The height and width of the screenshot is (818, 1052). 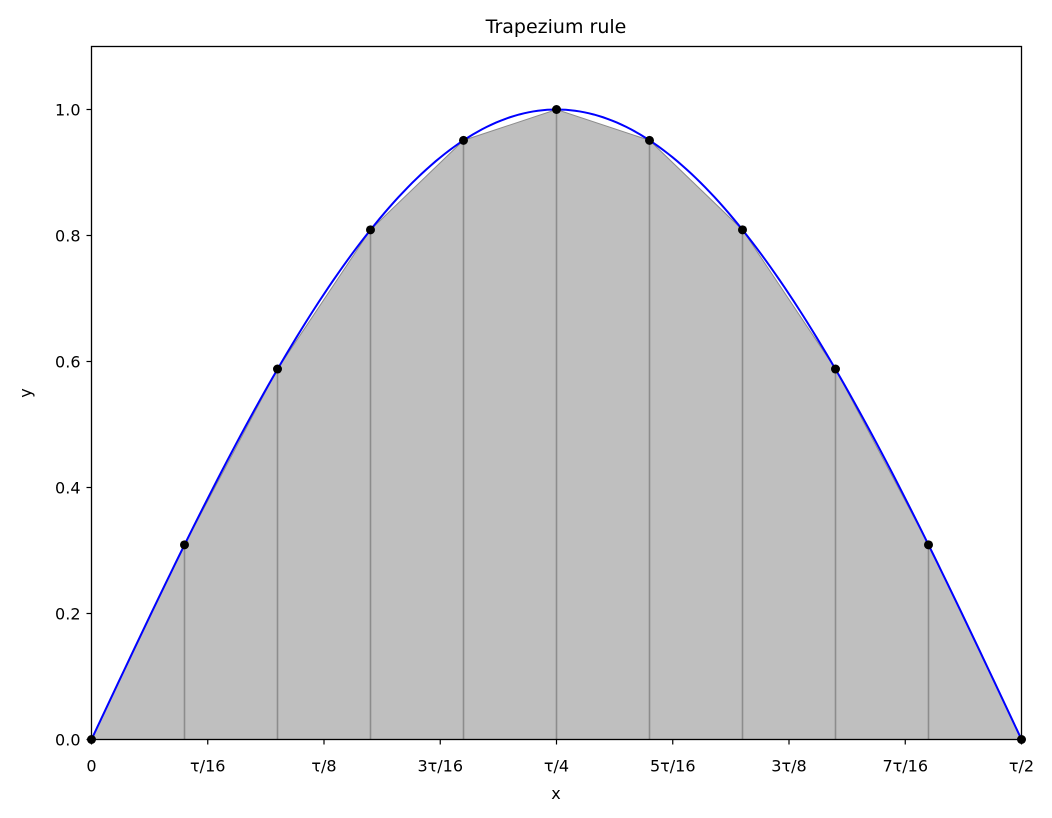 I want to click on y-tick-label: 0.2, so click(x=67, y=614).